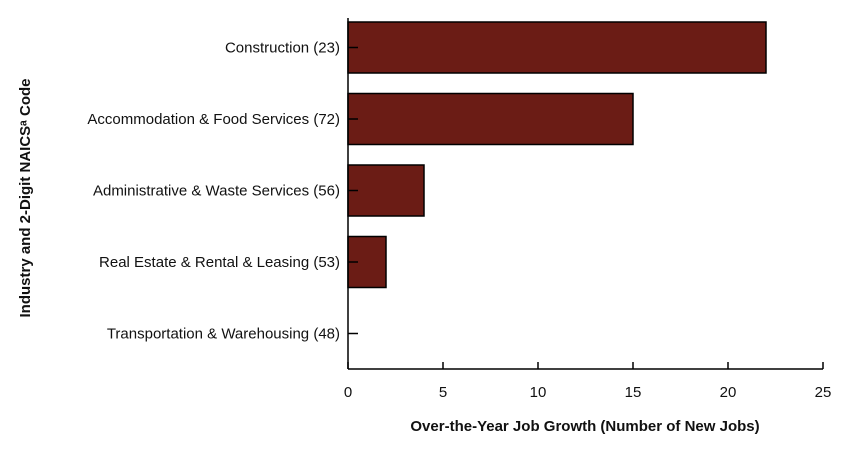  What do you see at coordinates (216, 191) in the screenshot?
I see `category-label: Administrative & Waste Services (56)` at bounding box center [216, 191].